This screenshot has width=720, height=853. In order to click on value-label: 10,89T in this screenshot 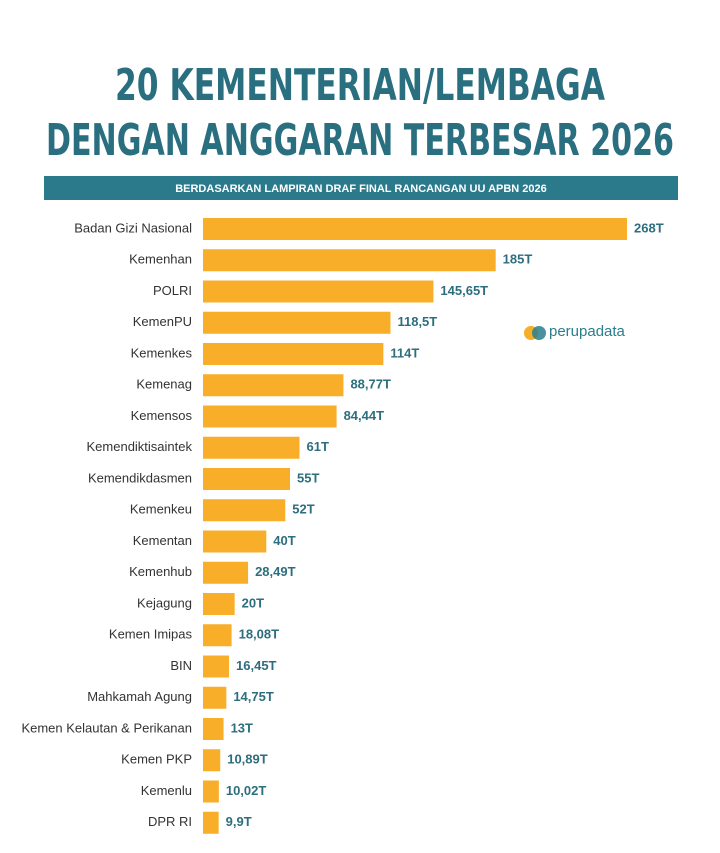, I will do `click(247, 759)`.